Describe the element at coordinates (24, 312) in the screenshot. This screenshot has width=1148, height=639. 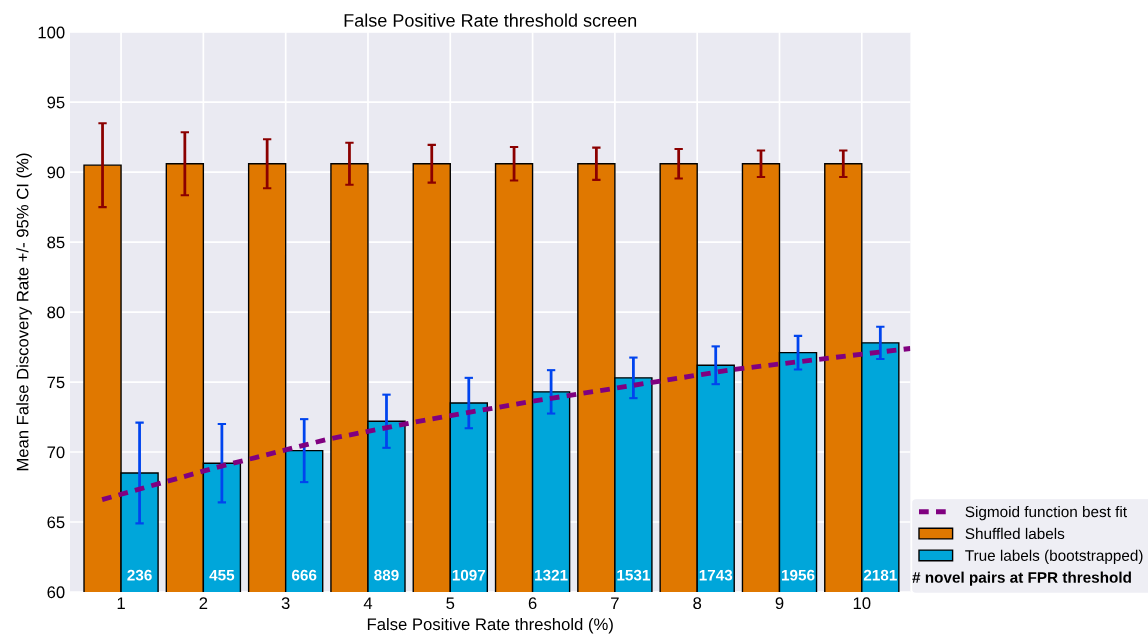
I see `y-axis-title: Mean False Discovery Rate +/- 95% CI (%)` at that location.